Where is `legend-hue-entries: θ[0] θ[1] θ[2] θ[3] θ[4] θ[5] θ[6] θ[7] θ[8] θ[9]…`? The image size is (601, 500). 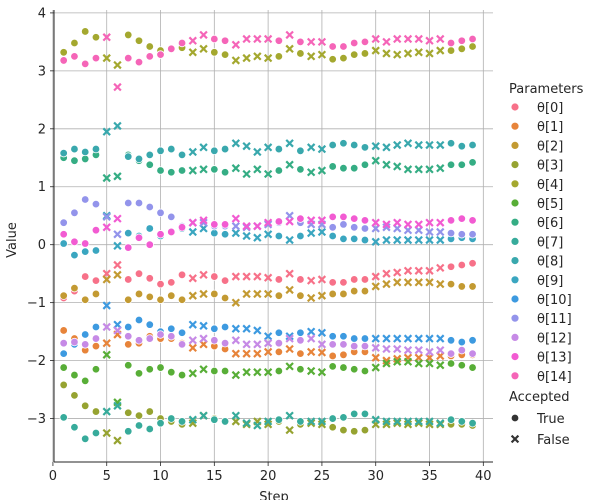
legend-hue-entries: θ[0] θ[1] θ[2] θ[3] θ[4] θ[5] θ[6] θ[7] θ[8] θ[9]… is located at coordinates (541, 243).